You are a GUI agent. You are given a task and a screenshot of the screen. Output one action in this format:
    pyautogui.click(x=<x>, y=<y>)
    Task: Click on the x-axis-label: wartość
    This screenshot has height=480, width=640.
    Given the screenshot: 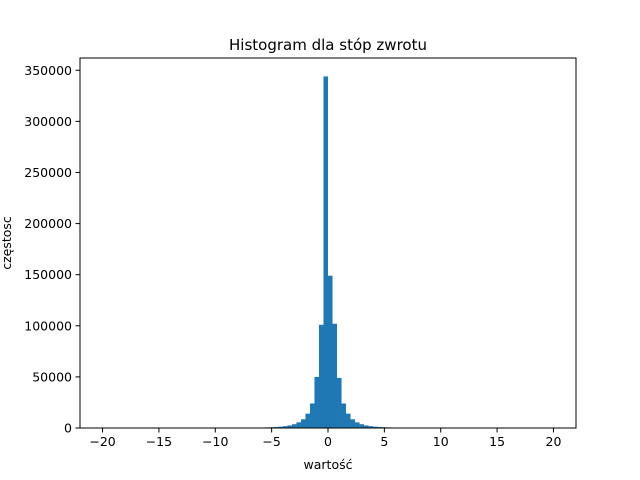 What is the action you would take?
    pyautogui.click(x=328, y=464)
    